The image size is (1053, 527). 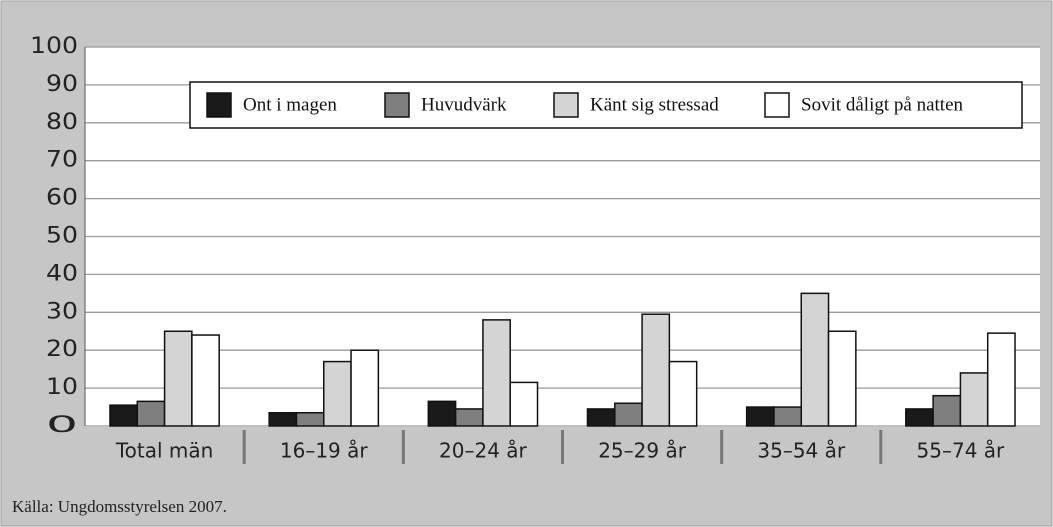 What do you see at coordinates (62, 273) in the screenshot?
I see `y-tick-label: 40` at bounding box center [62, 273].